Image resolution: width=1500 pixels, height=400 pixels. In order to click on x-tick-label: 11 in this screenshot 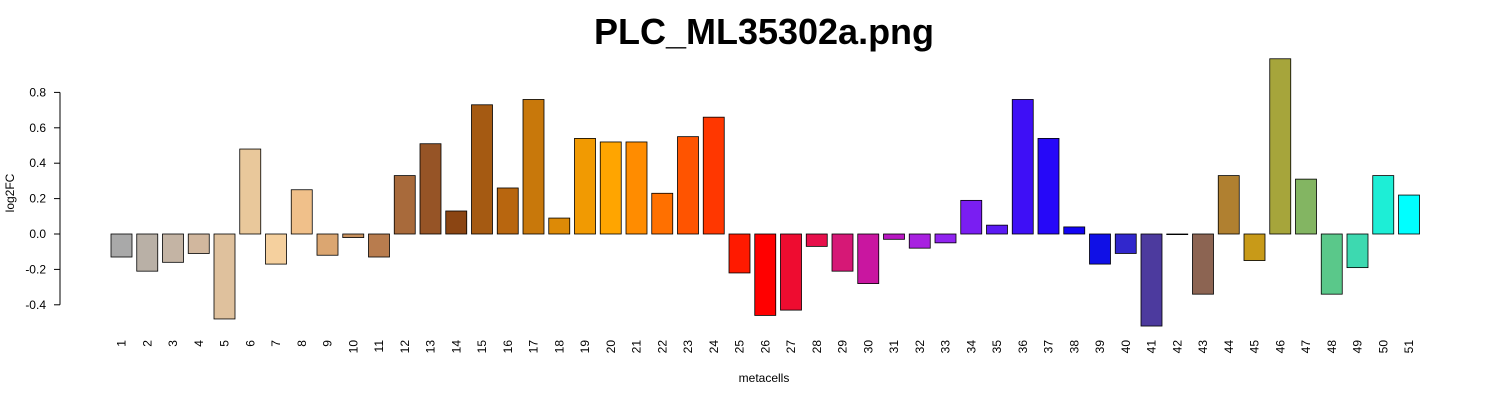, I will do `click(379, 346)`.